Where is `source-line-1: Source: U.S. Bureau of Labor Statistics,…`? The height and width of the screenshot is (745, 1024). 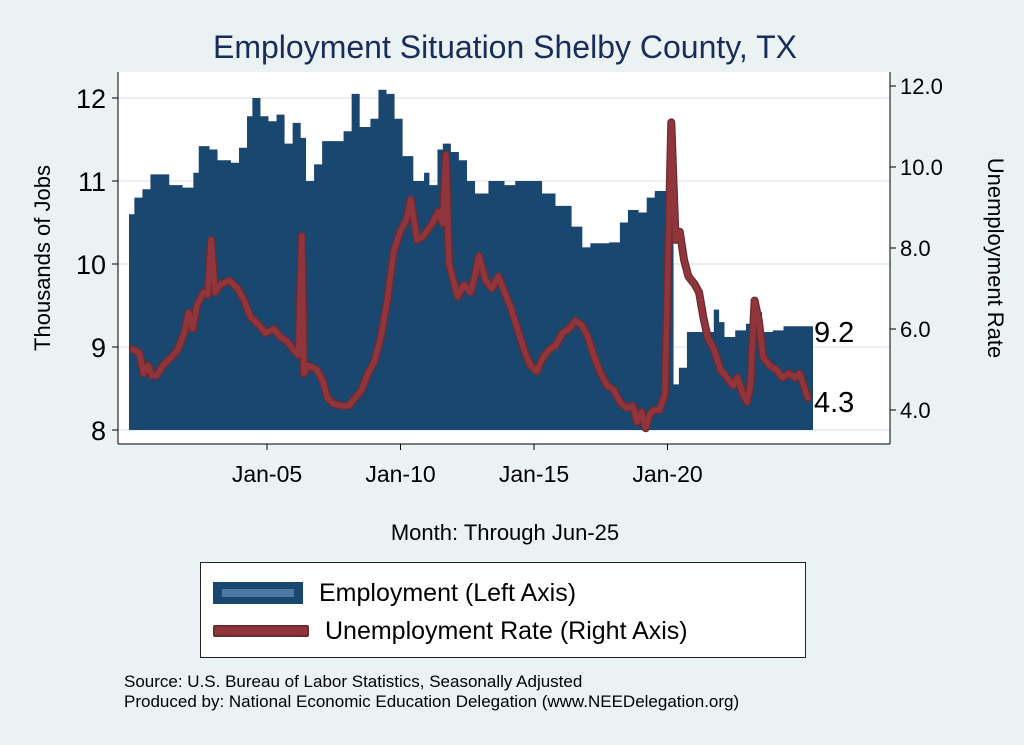 source-line-1: Source: U.S. Bureau of Labor Statistics,… is located at coordinates (353, 681).